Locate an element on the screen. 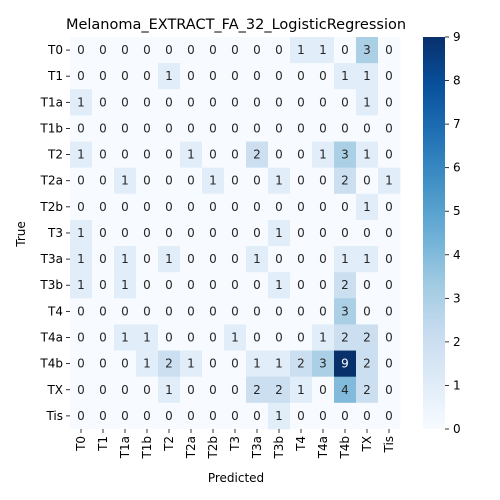 This screenshot has width=500, height=500. column-tick-label: TX is located at coordinates (367, 444).